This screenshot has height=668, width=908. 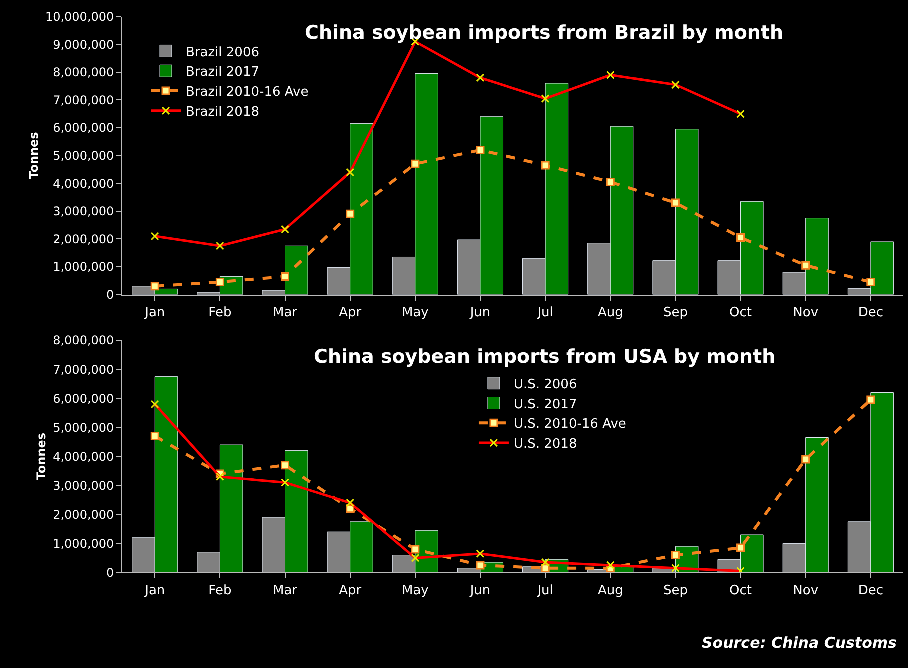 I want to click on legend-label: Brazil 2006, so click(x=223, y=52).